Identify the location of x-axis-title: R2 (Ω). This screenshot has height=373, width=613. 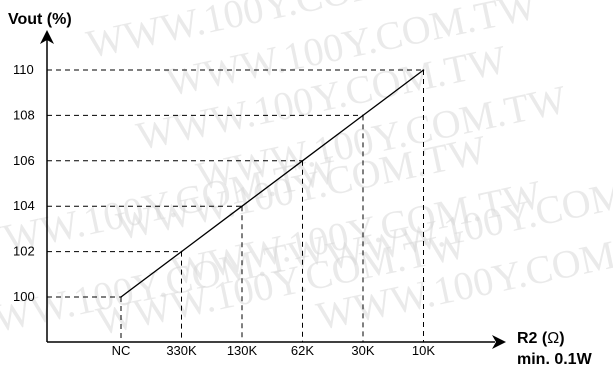
(541, 338).